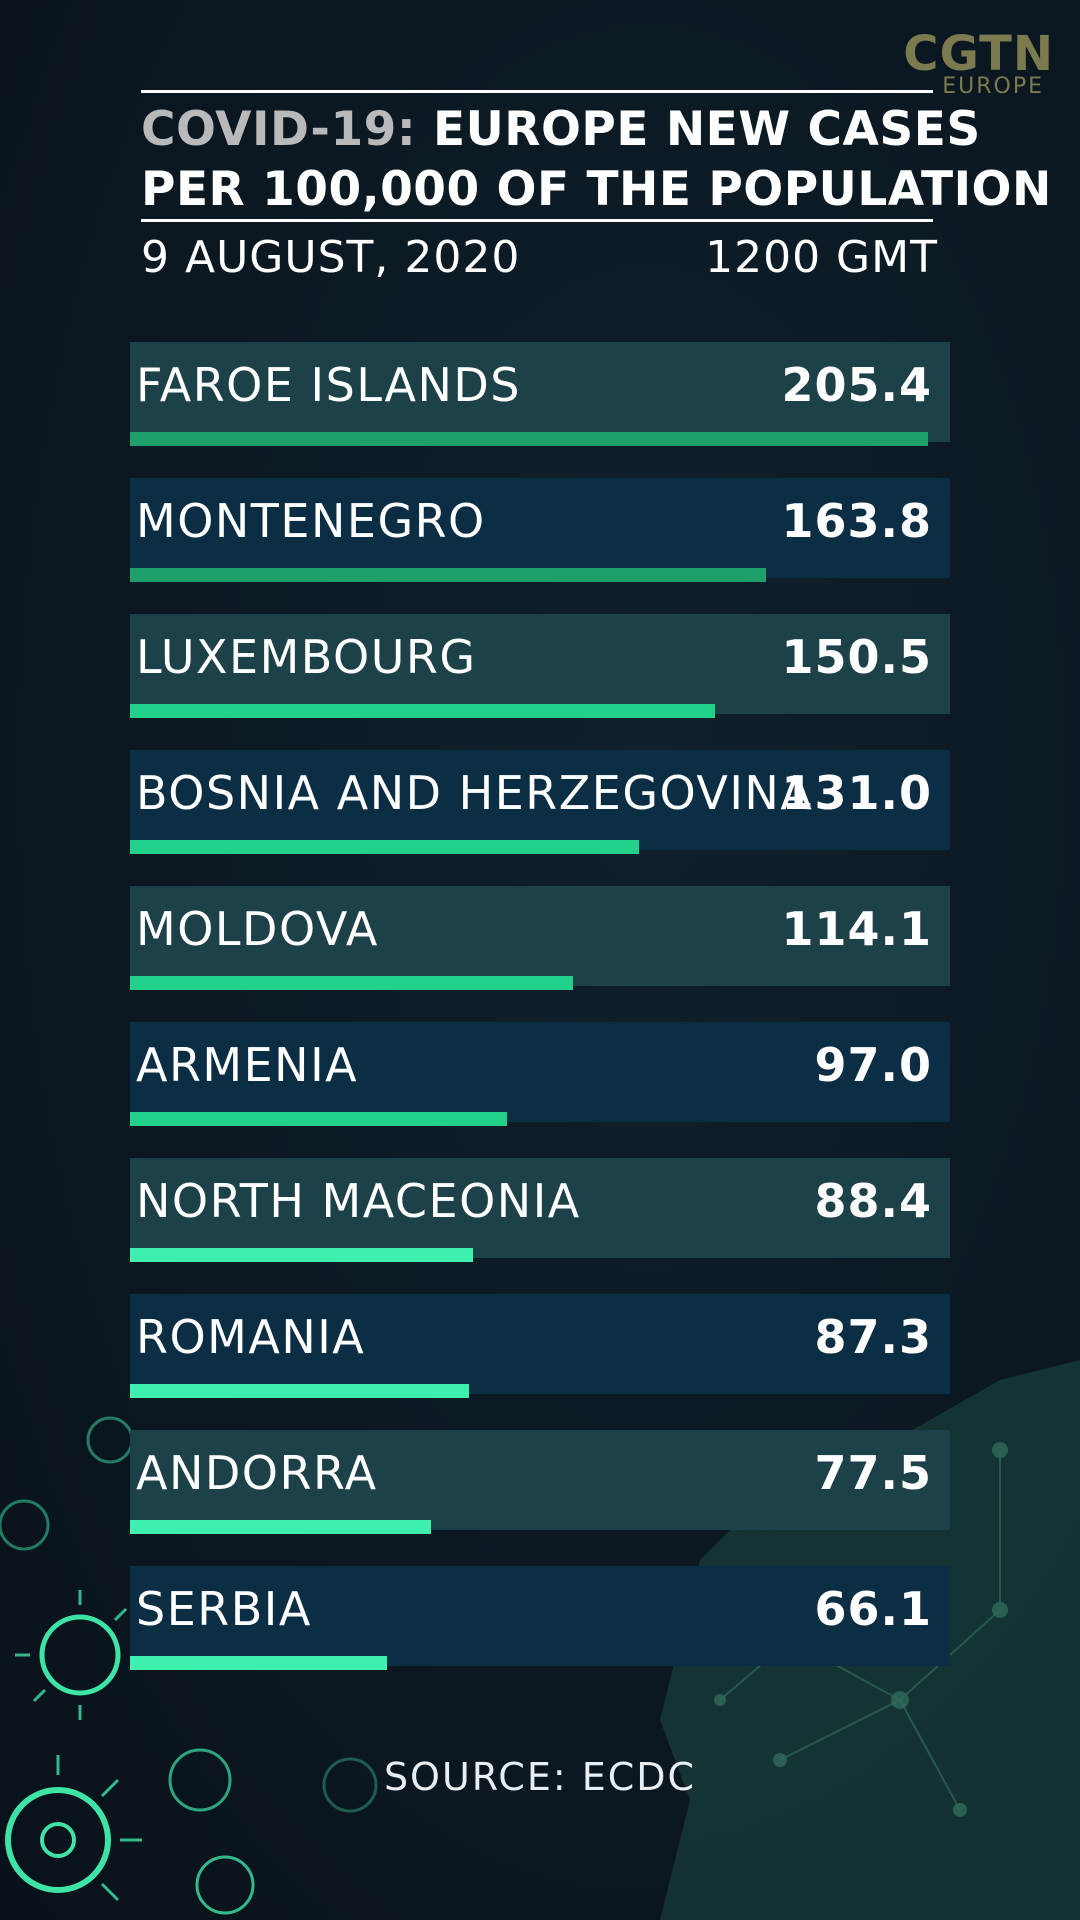 The image size is (1080, 1920). What do you see at coordinates (856, 657) in the screenshot?
I see `value-label: 150.5` at bounding box center [856, 657].